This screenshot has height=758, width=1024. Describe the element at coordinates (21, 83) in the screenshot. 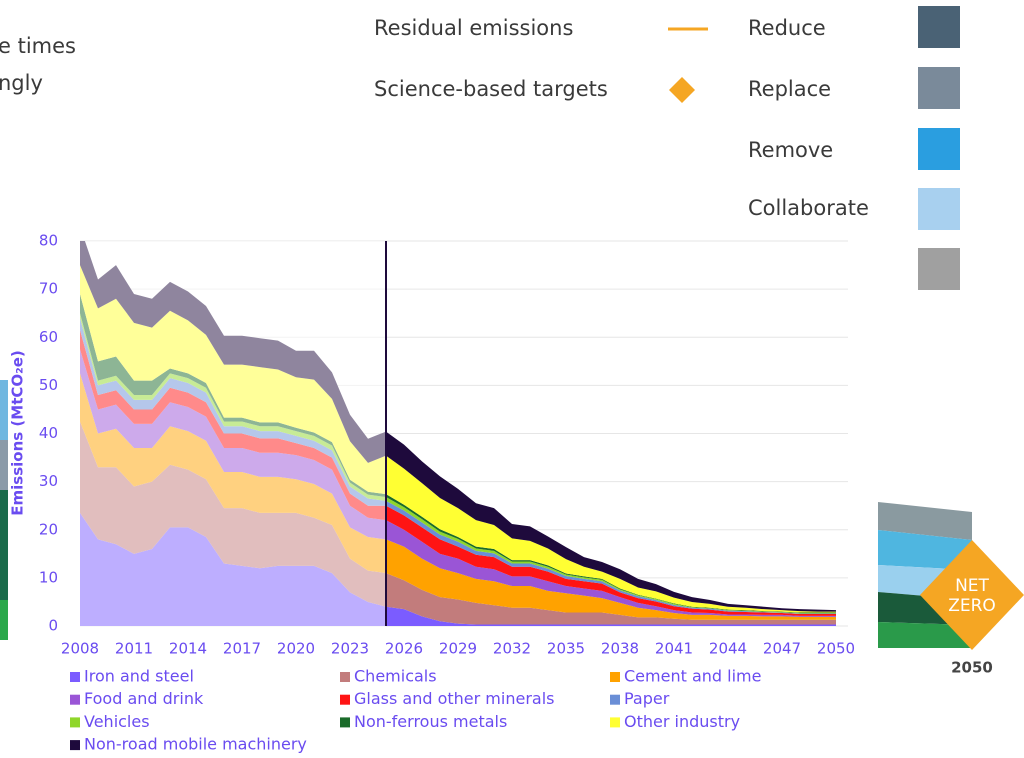

I see `left-text: ngly` at that location.